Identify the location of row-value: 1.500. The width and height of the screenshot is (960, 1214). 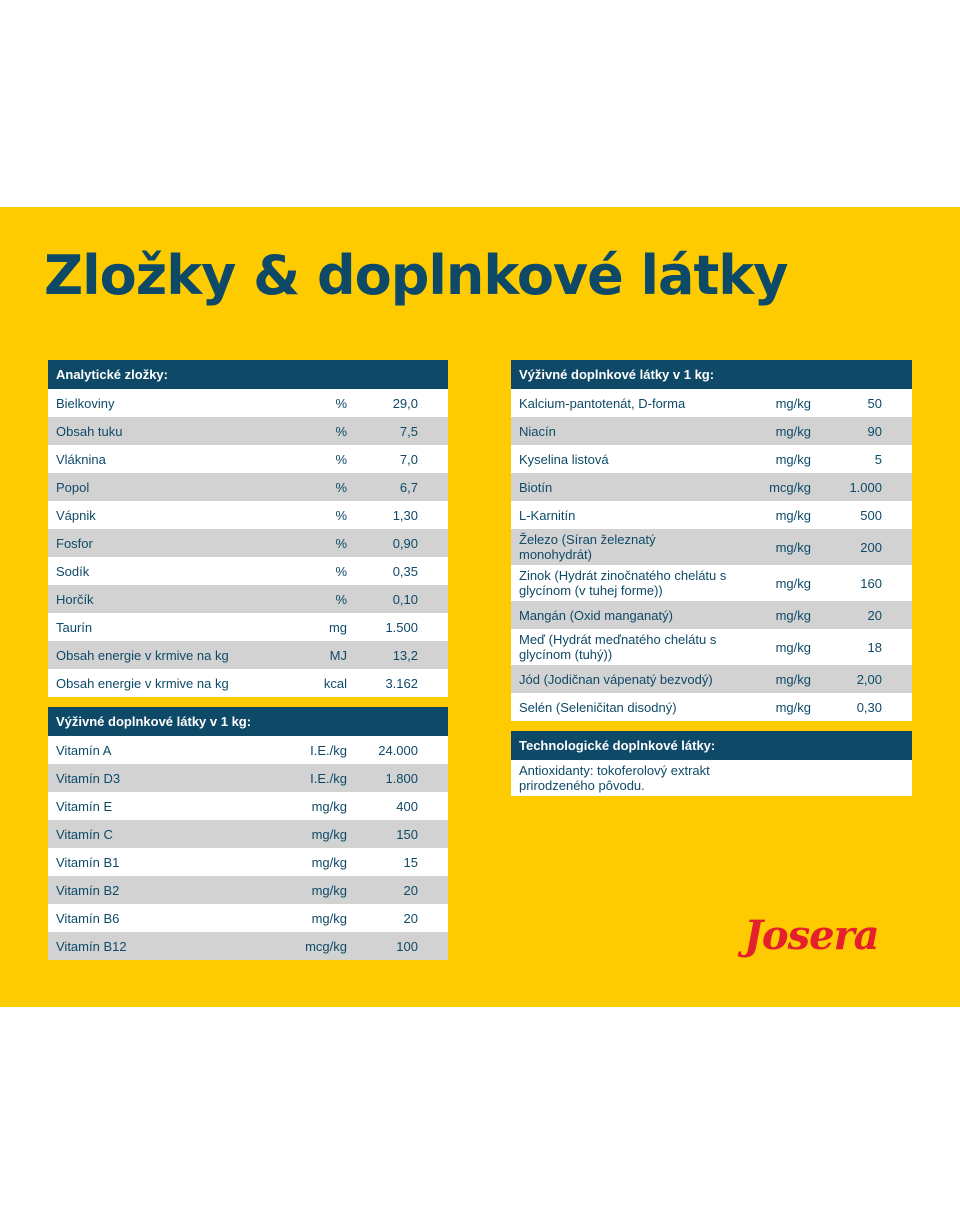
(401, 627).